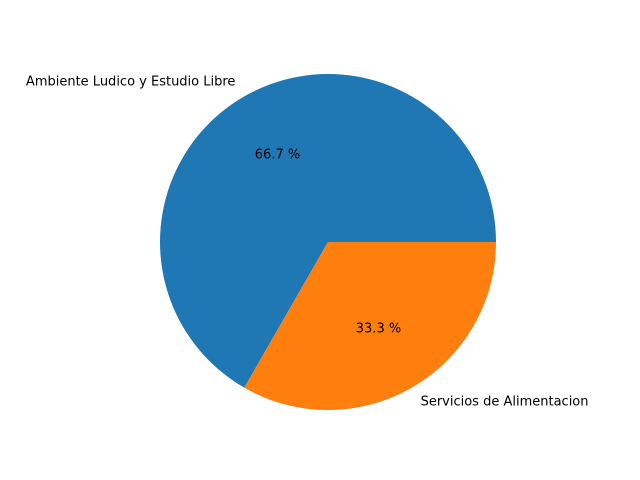  What do you see at coordinates (505, 401) in the screenshot?
I see `slice-label-1: Servicios de Alimentacion` at bounding box center [505, 401].